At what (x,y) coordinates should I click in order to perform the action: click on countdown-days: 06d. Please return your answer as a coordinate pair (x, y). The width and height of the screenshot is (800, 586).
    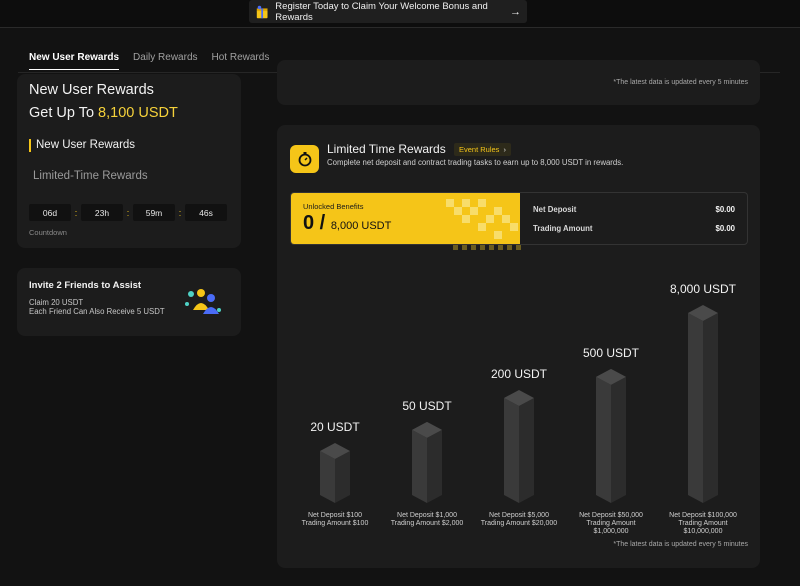
    Looking at the image, I should click on (50, 212).